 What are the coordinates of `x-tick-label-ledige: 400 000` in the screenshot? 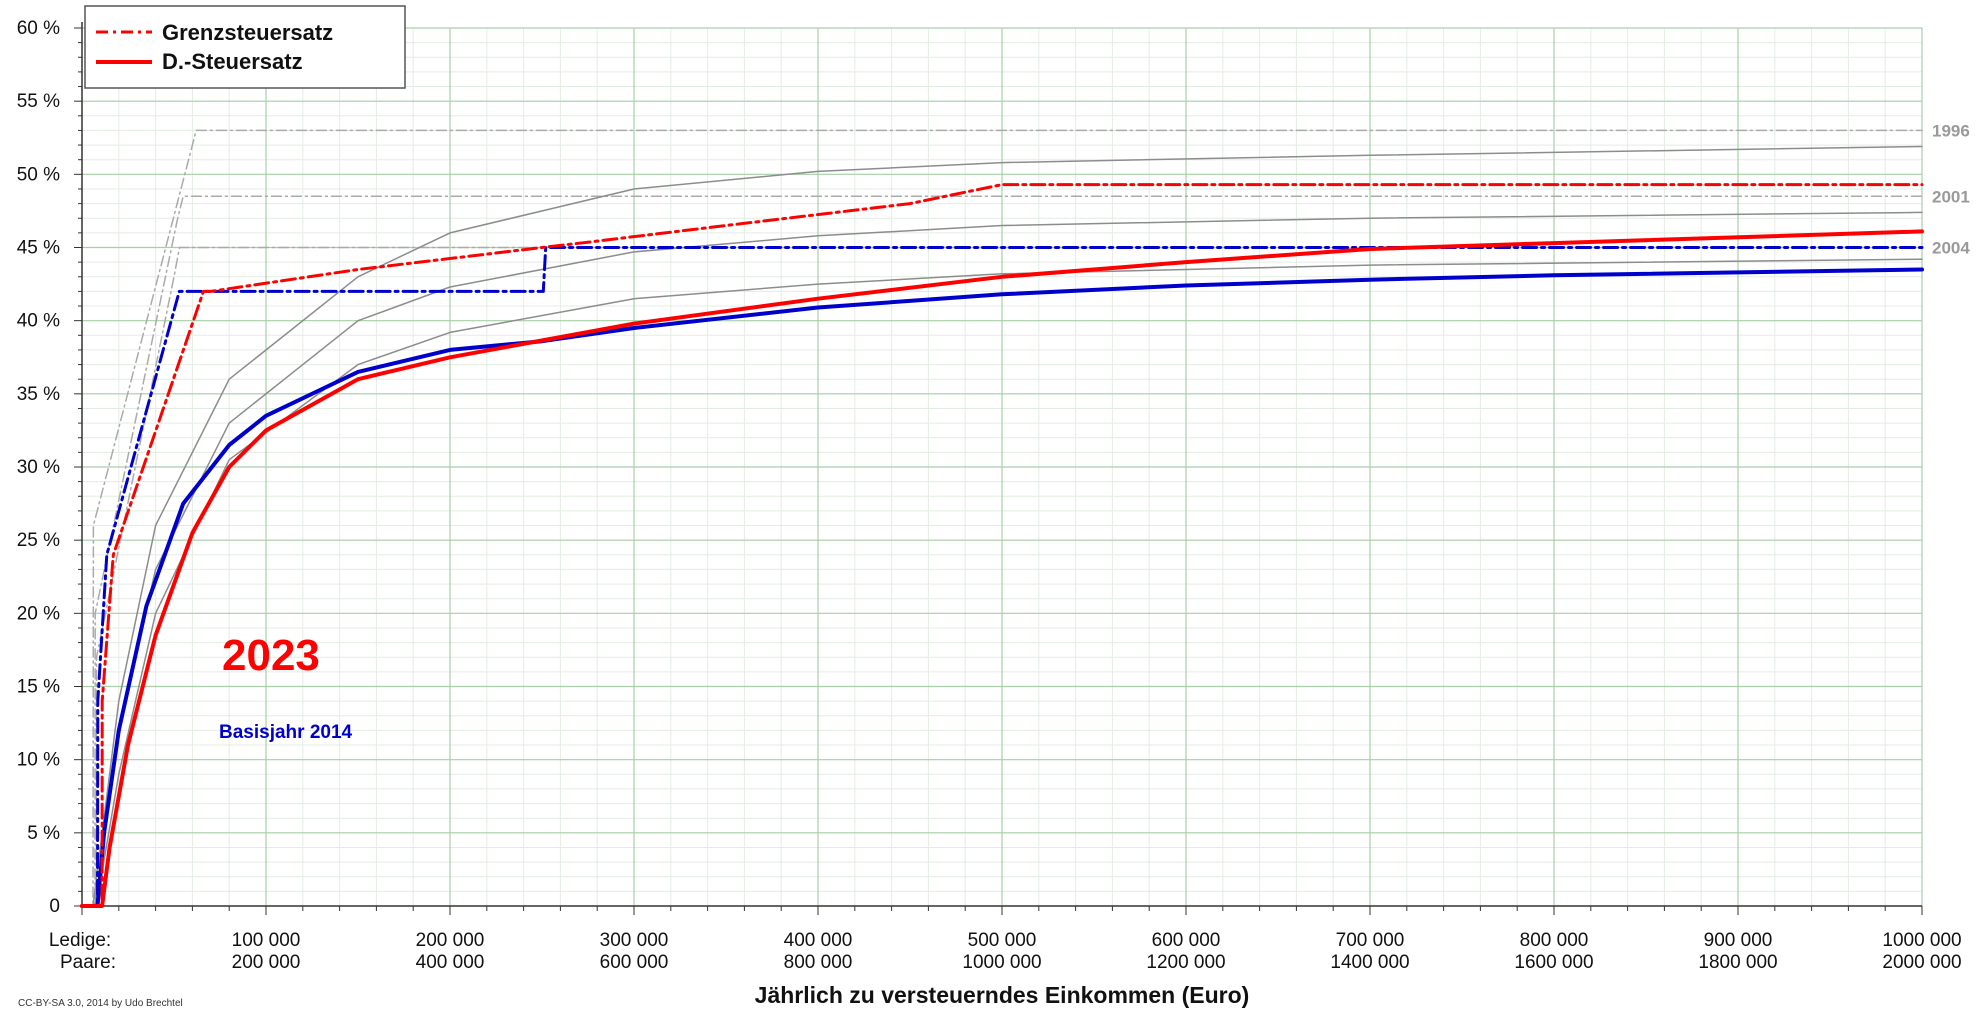 It's located at (818, 940).